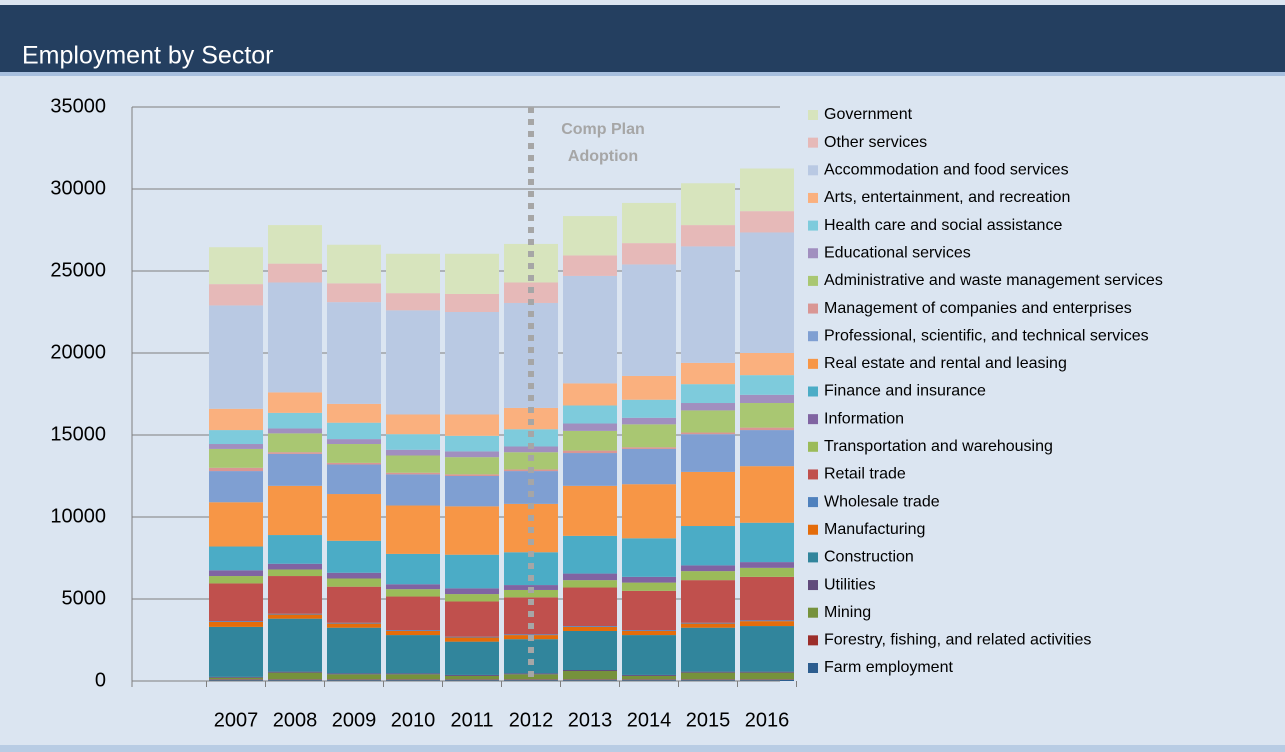 The image size is (1285, 752). What do you see at coordinates (84, 598) in the screenshot?
I see `y-tick-label: 5000` at bounding box center [84, 598].